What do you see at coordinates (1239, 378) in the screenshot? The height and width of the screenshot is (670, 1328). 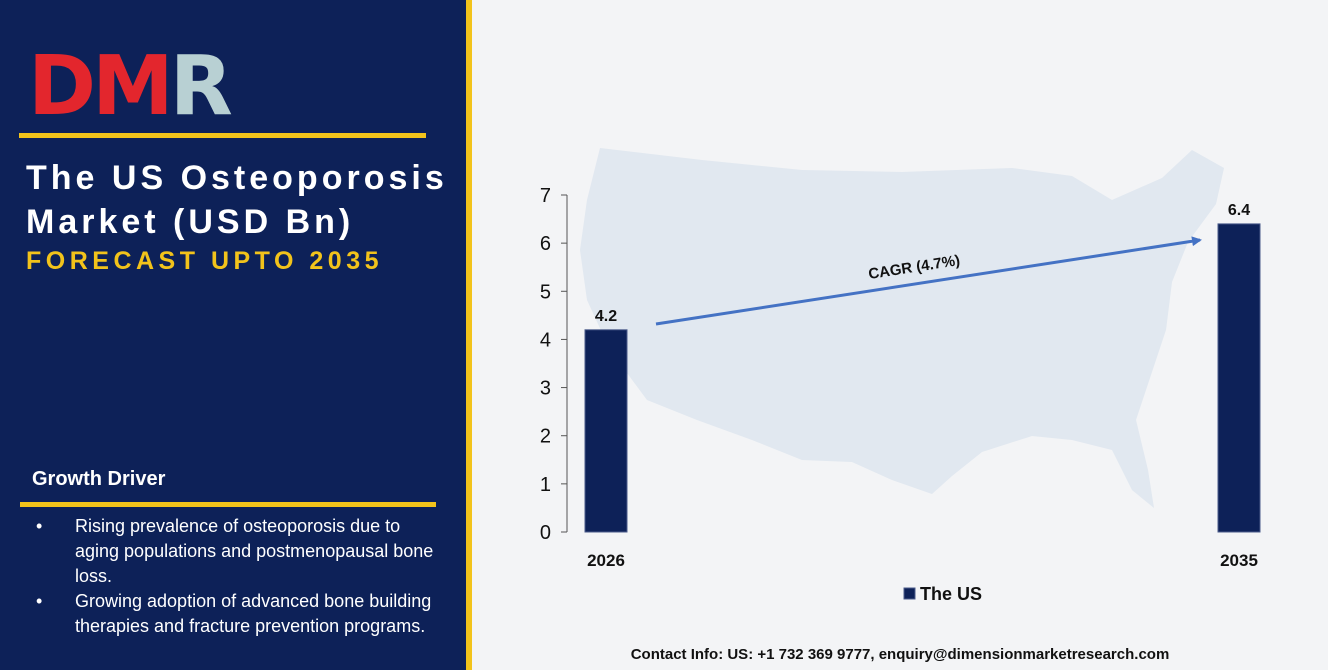 I see `bar-2035` at bounding box center [1239, 378].